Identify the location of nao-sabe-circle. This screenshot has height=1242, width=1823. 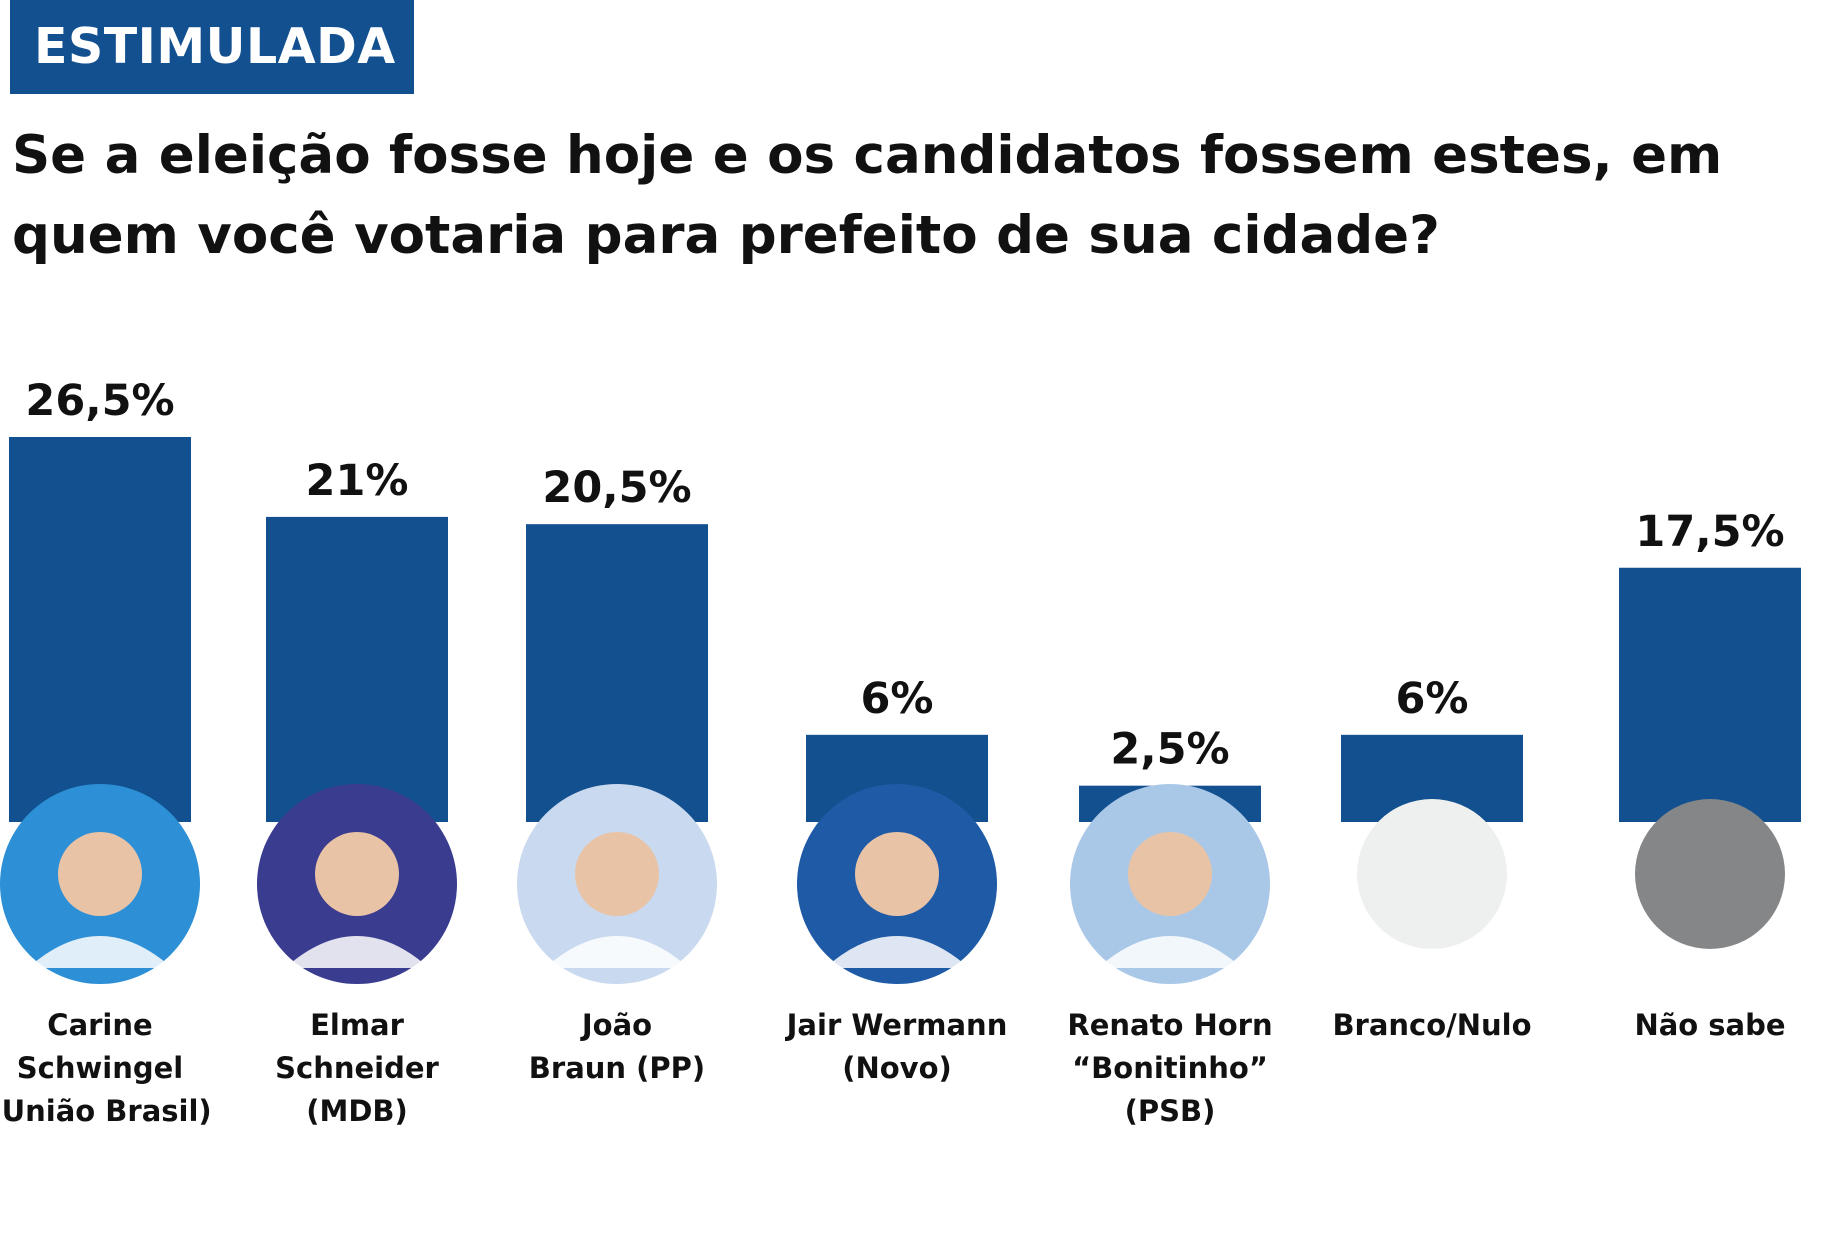
(1710, 874).